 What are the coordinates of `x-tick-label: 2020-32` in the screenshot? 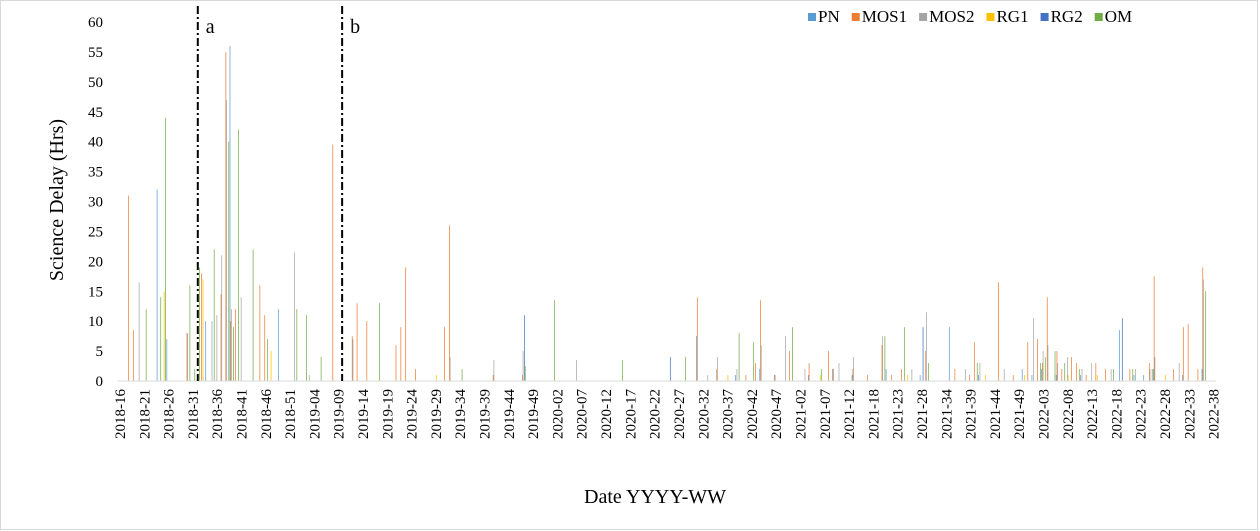 It's located at (704, 414).